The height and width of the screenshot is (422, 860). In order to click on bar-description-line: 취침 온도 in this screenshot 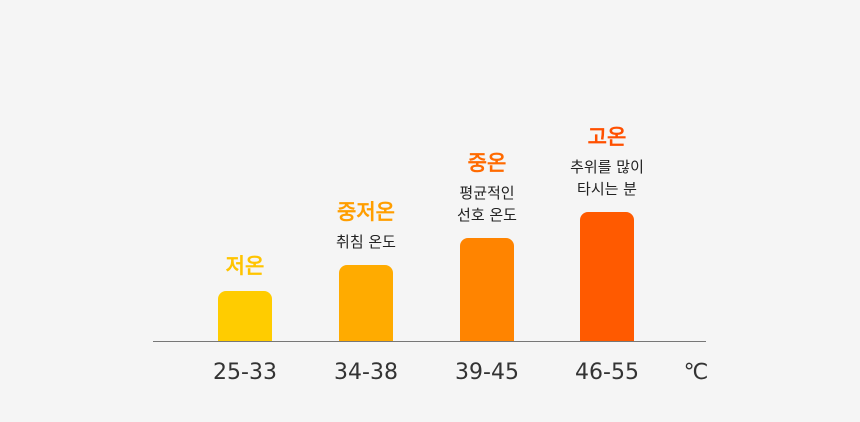, I will do `click(366, 241)`.